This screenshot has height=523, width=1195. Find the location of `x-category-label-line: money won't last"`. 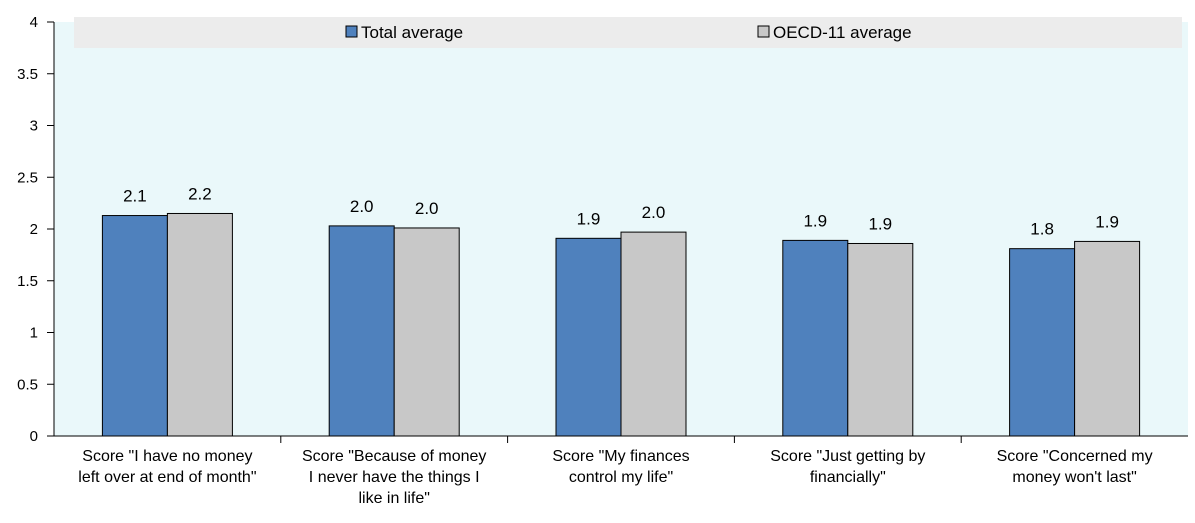

x-category-label-line: money won't last" is located at coordinates (1074, 477).